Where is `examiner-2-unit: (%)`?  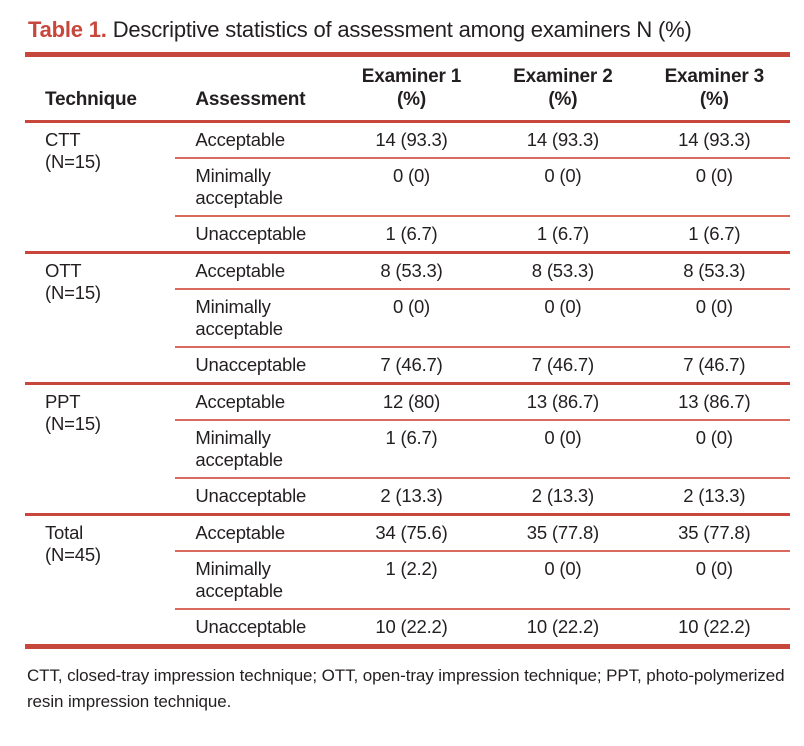
examiner-2-unit: (%) is located at coordinates (563, 99).